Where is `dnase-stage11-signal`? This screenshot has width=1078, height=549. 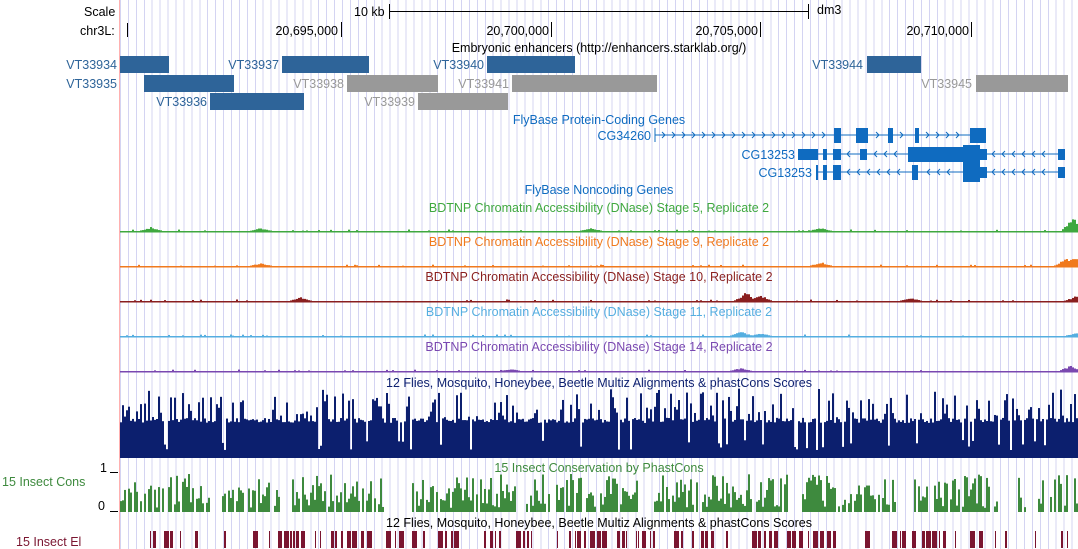
dnase-stage11-signal is located at coordinates (599, 329).